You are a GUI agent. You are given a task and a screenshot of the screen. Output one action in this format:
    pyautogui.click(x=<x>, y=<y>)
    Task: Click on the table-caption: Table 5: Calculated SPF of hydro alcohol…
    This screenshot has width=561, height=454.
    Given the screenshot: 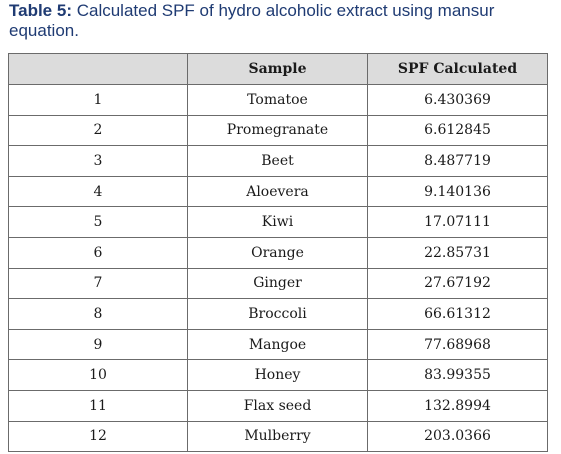 What is the action you would take?
    pyautogui.click(x=281, y=21)
    